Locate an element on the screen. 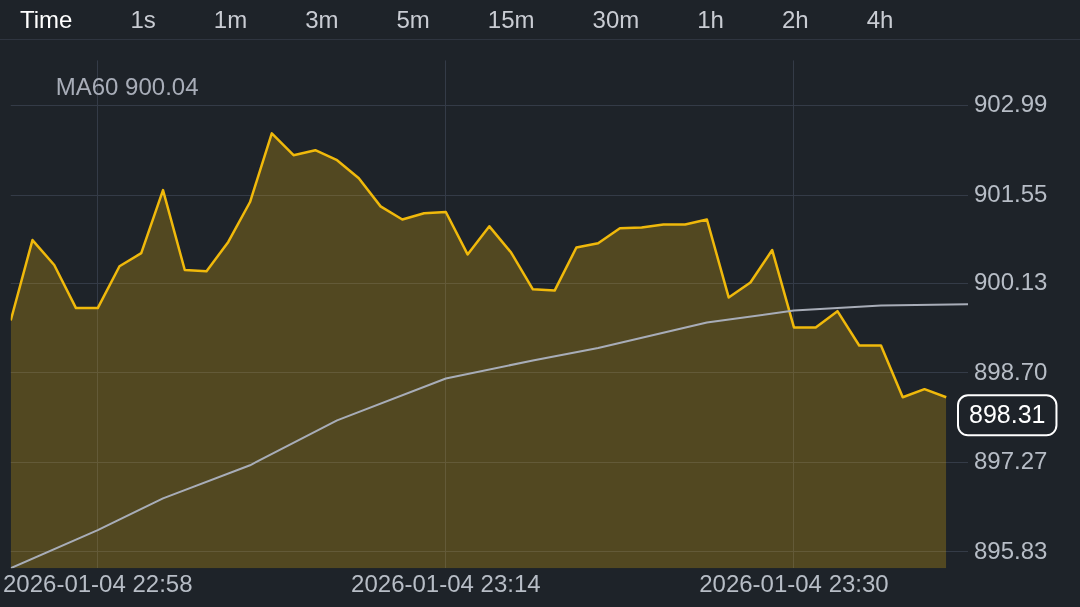  text: 1m is located at coordinates (230, 19).